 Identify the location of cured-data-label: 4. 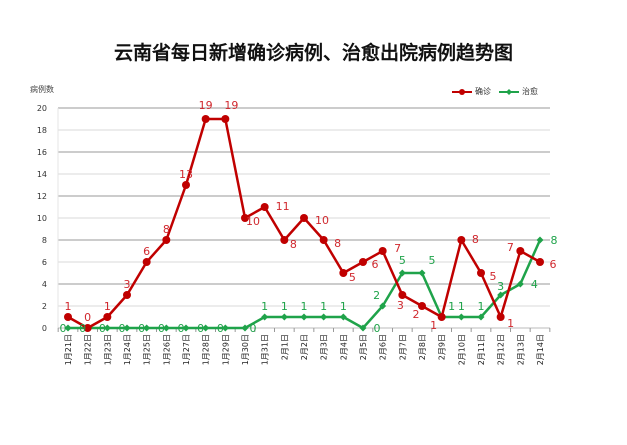
(534, 284).